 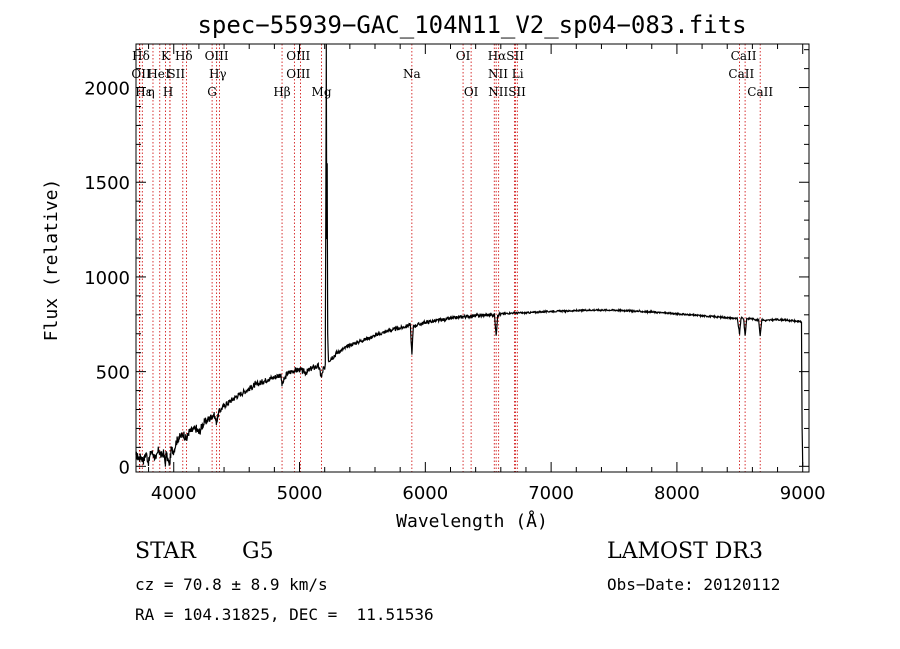 I want to click on spectral-line-label: SII, so click(x=176, y=74).